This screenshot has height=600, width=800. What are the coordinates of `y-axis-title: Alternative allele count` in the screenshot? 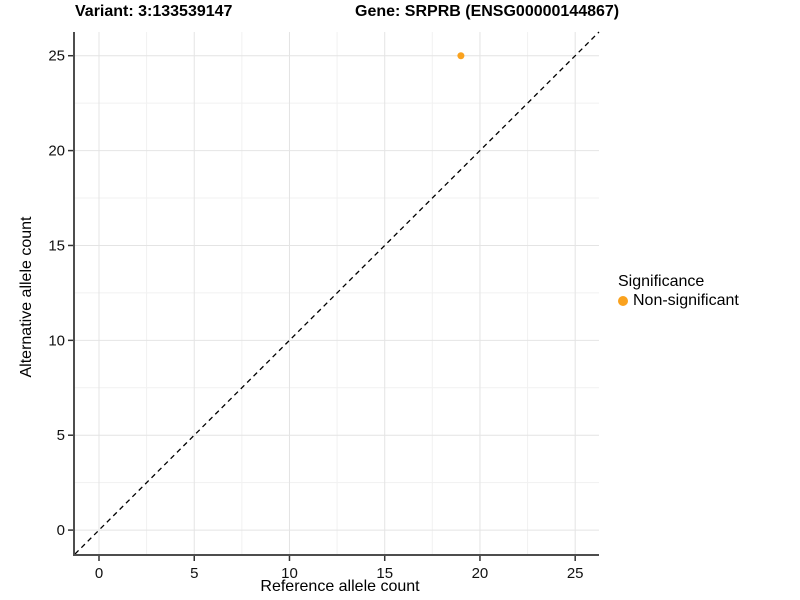 It's located at (26, 297).